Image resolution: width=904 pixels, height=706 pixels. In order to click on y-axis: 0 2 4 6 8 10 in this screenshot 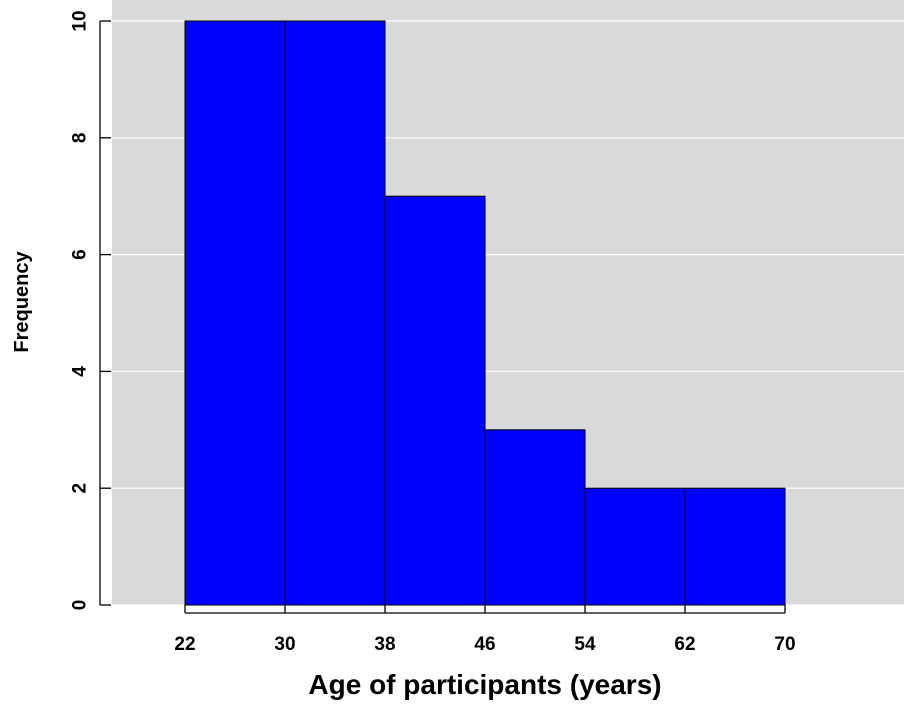, I will do `click(90, 310)`.